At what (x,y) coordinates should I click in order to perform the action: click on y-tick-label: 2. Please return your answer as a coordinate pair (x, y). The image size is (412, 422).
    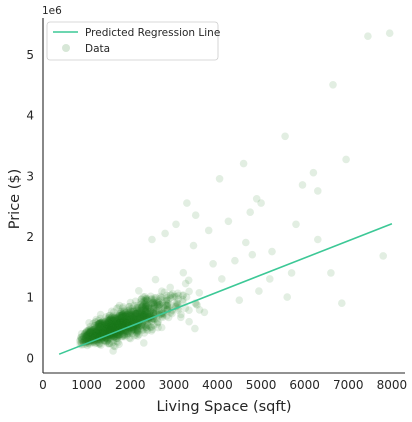
    Looking at the image, I should click on (30, 237).